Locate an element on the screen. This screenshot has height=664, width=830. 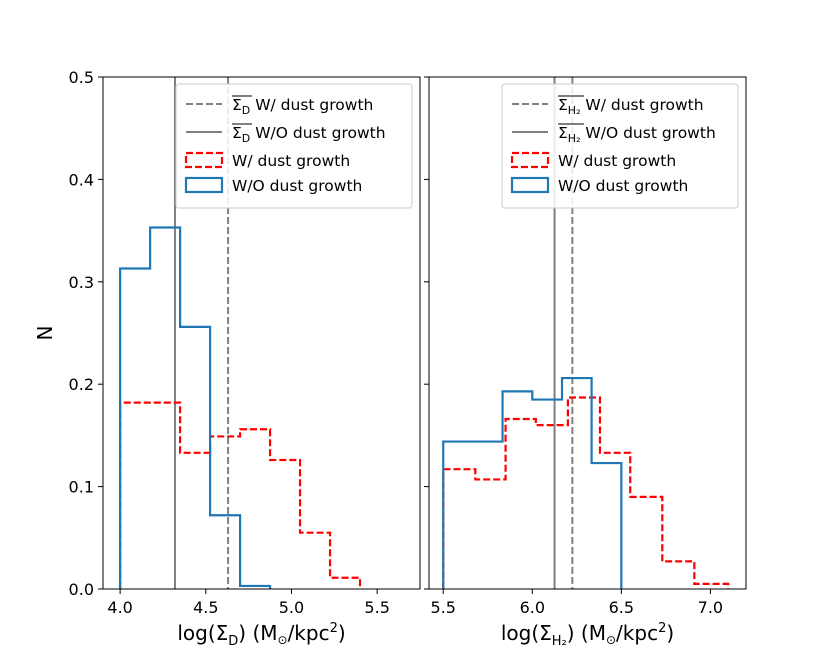
legend-label: ΣH₂ W/ dust growth is located at coordinates (631, 106).